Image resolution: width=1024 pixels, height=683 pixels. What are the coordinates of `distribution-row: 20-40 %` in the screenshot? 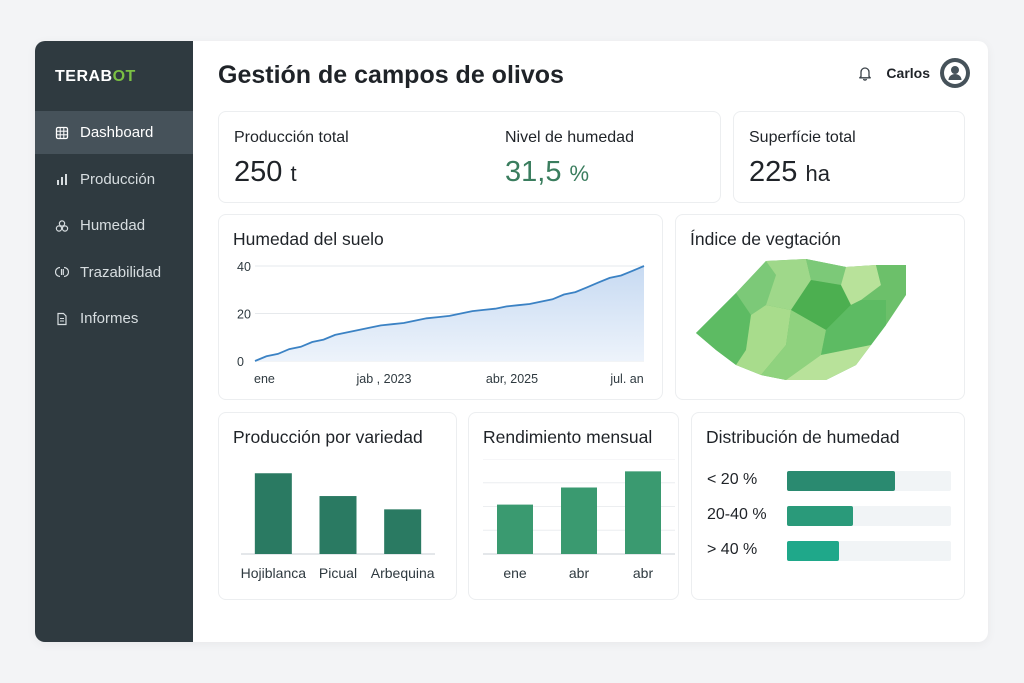 It's located at (832, 515).